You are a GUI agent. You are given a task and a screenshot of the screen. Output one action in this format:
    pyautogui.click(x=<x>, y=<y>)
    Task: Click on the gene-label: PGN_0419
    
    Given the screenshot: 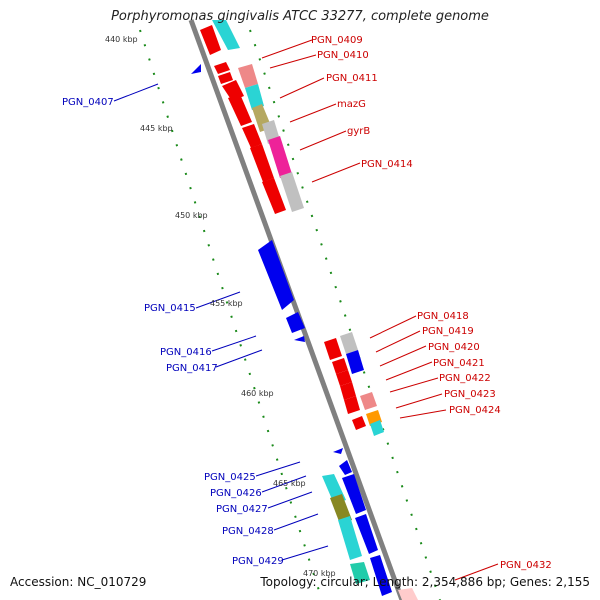 What is the action you would take?
    pyautogui.click(x=448, y=331)
    